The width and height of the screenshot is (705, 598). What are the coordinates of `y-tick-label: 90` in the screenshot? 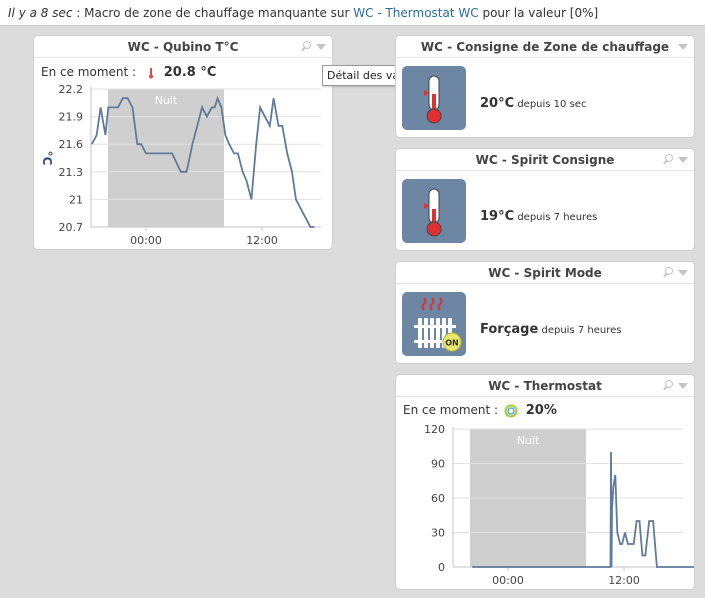 It's located at (438, 464).